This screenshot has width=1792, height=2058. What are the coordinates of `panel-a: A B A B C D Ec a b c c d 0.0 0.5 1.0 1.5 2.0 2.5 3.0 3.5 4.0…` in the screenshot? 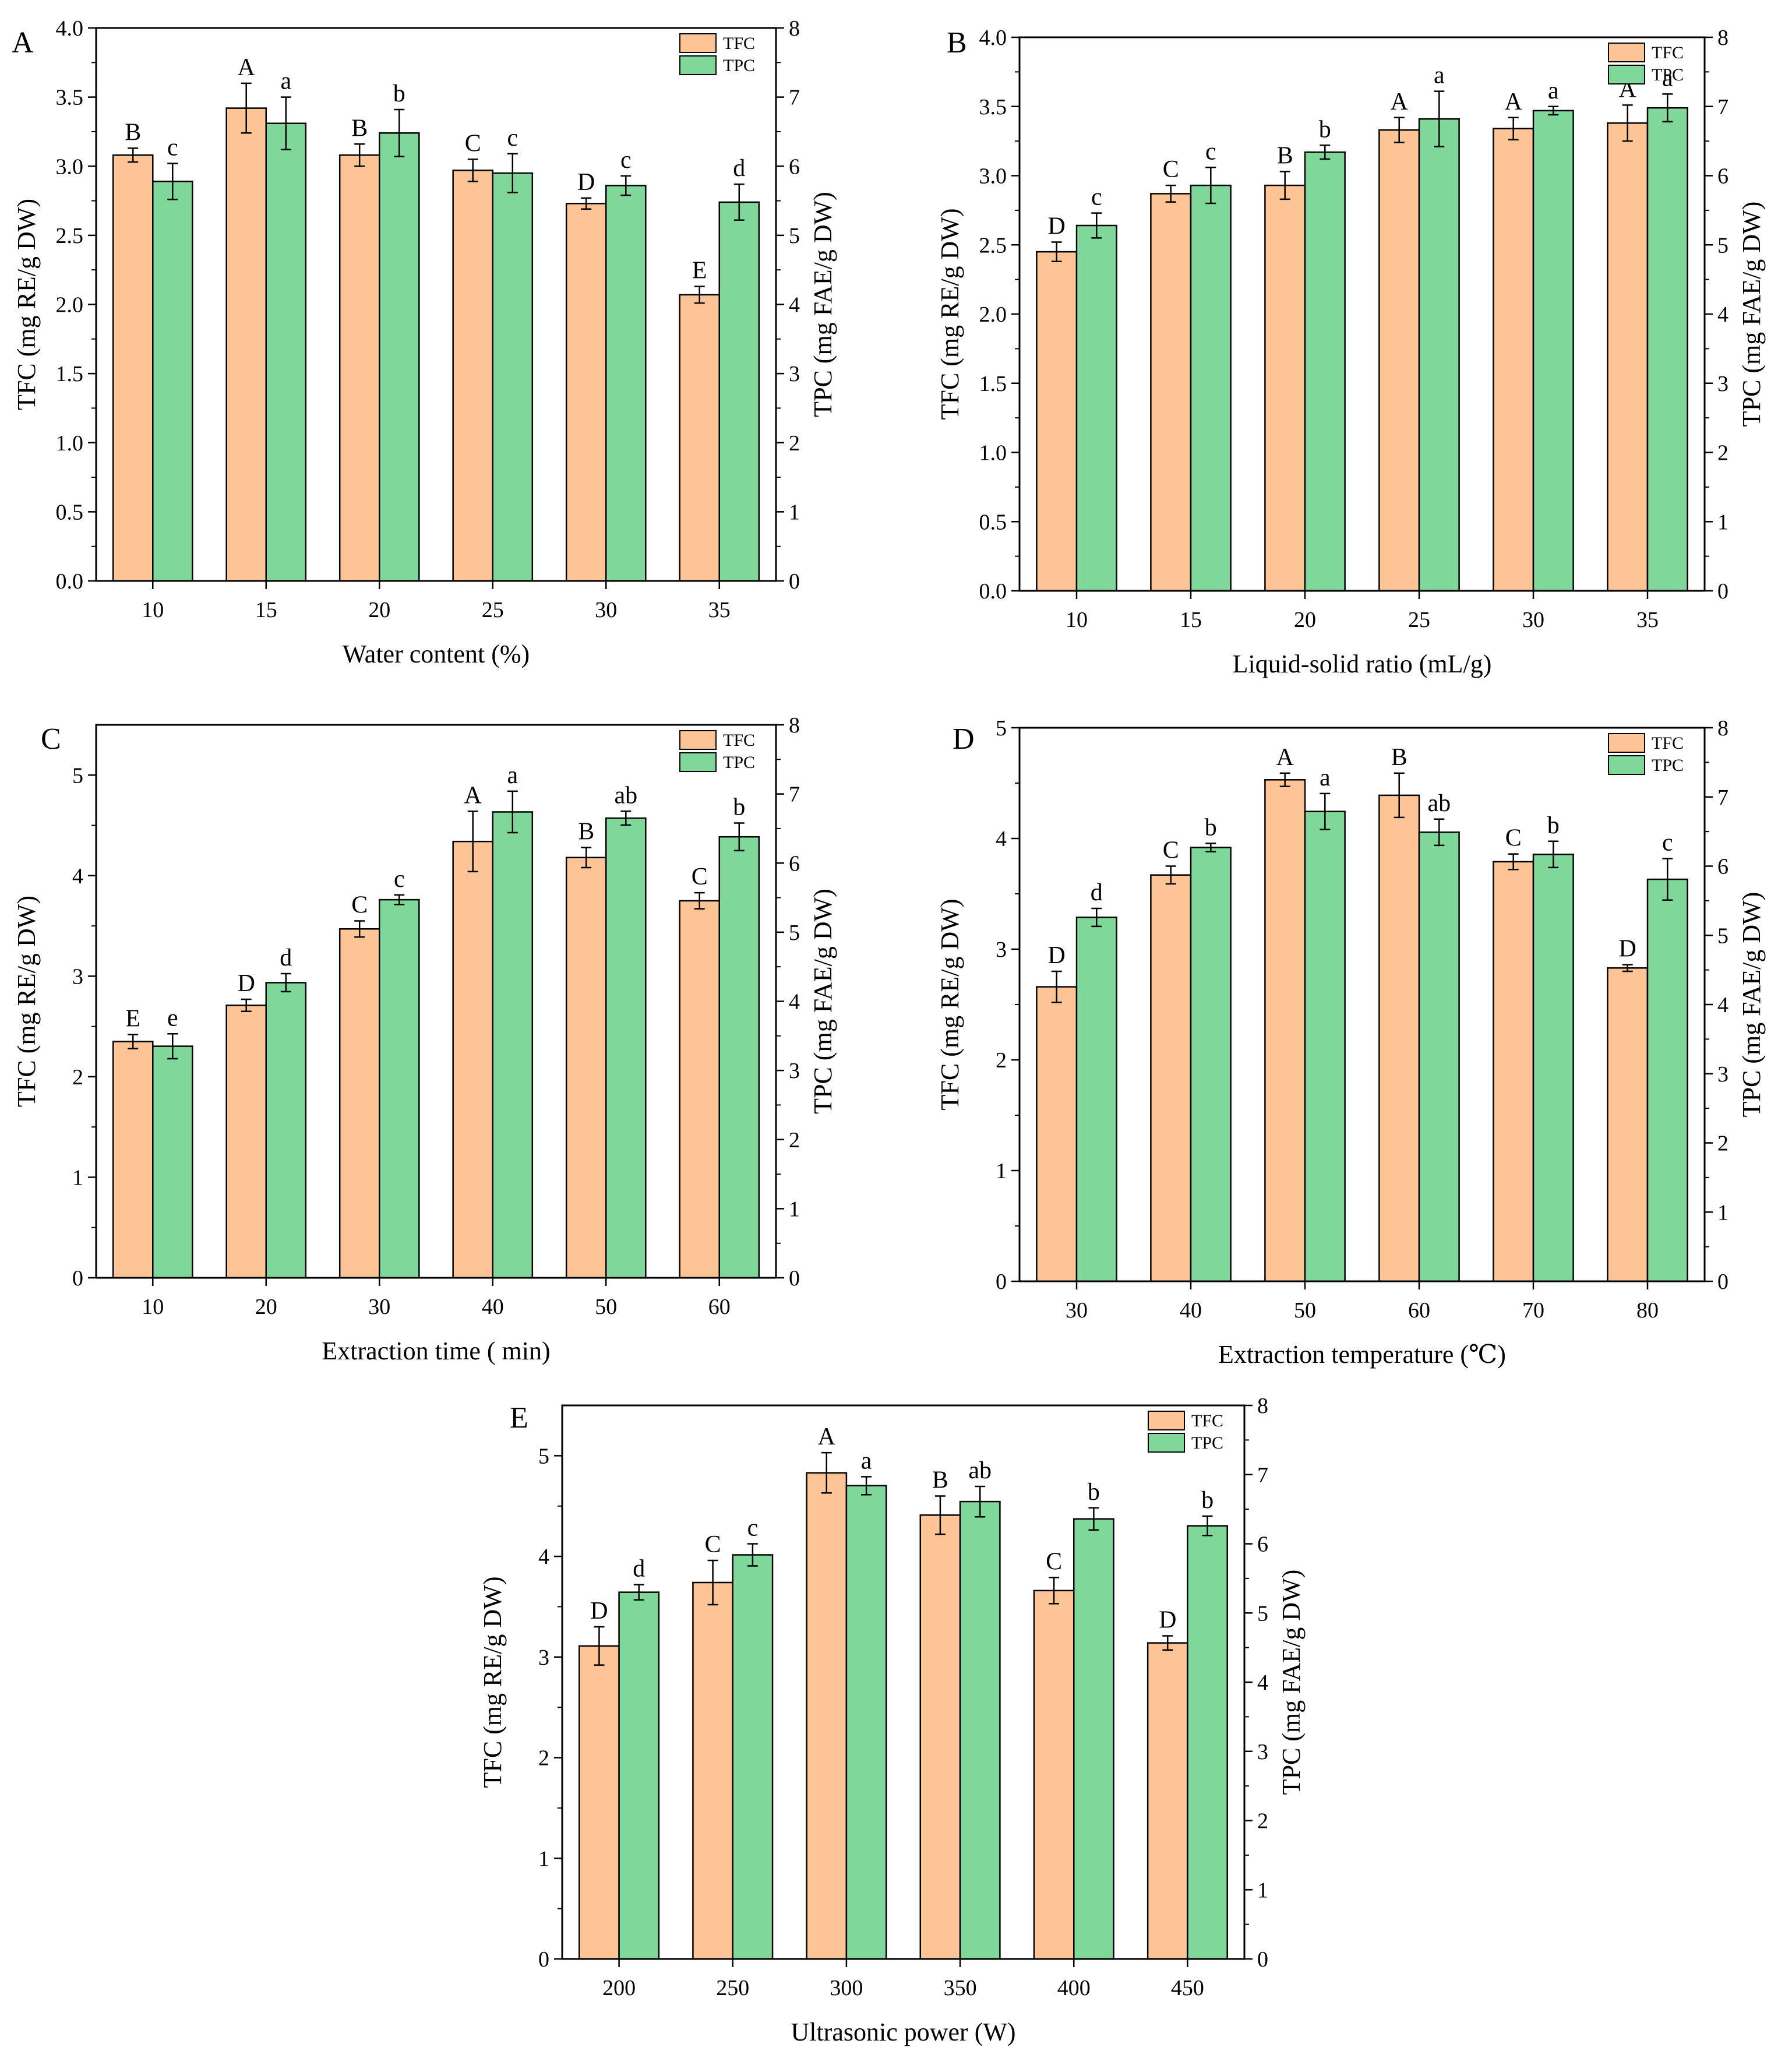 It's located at (424, 342).